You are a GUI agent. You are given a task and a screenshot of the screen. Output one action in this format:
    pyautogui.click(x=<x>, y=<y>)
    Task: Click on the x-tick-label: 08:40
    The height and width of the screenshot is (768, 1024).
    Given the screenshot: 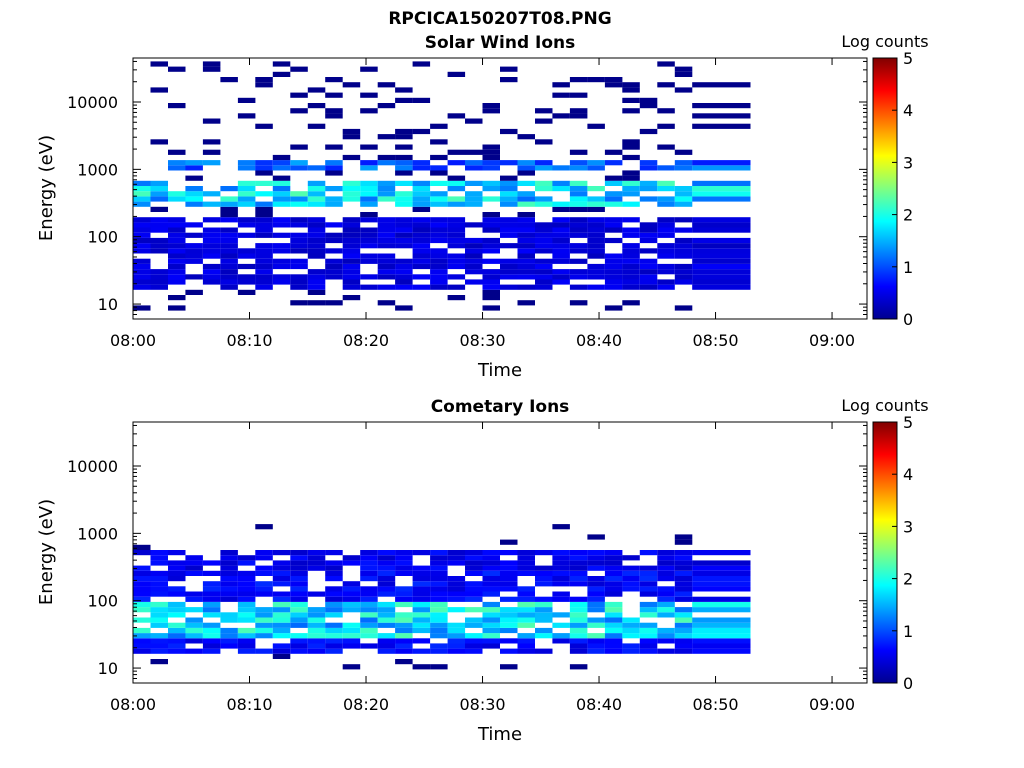 What is the action you would take?
    pyautogui.click(x=599, y=704)
    